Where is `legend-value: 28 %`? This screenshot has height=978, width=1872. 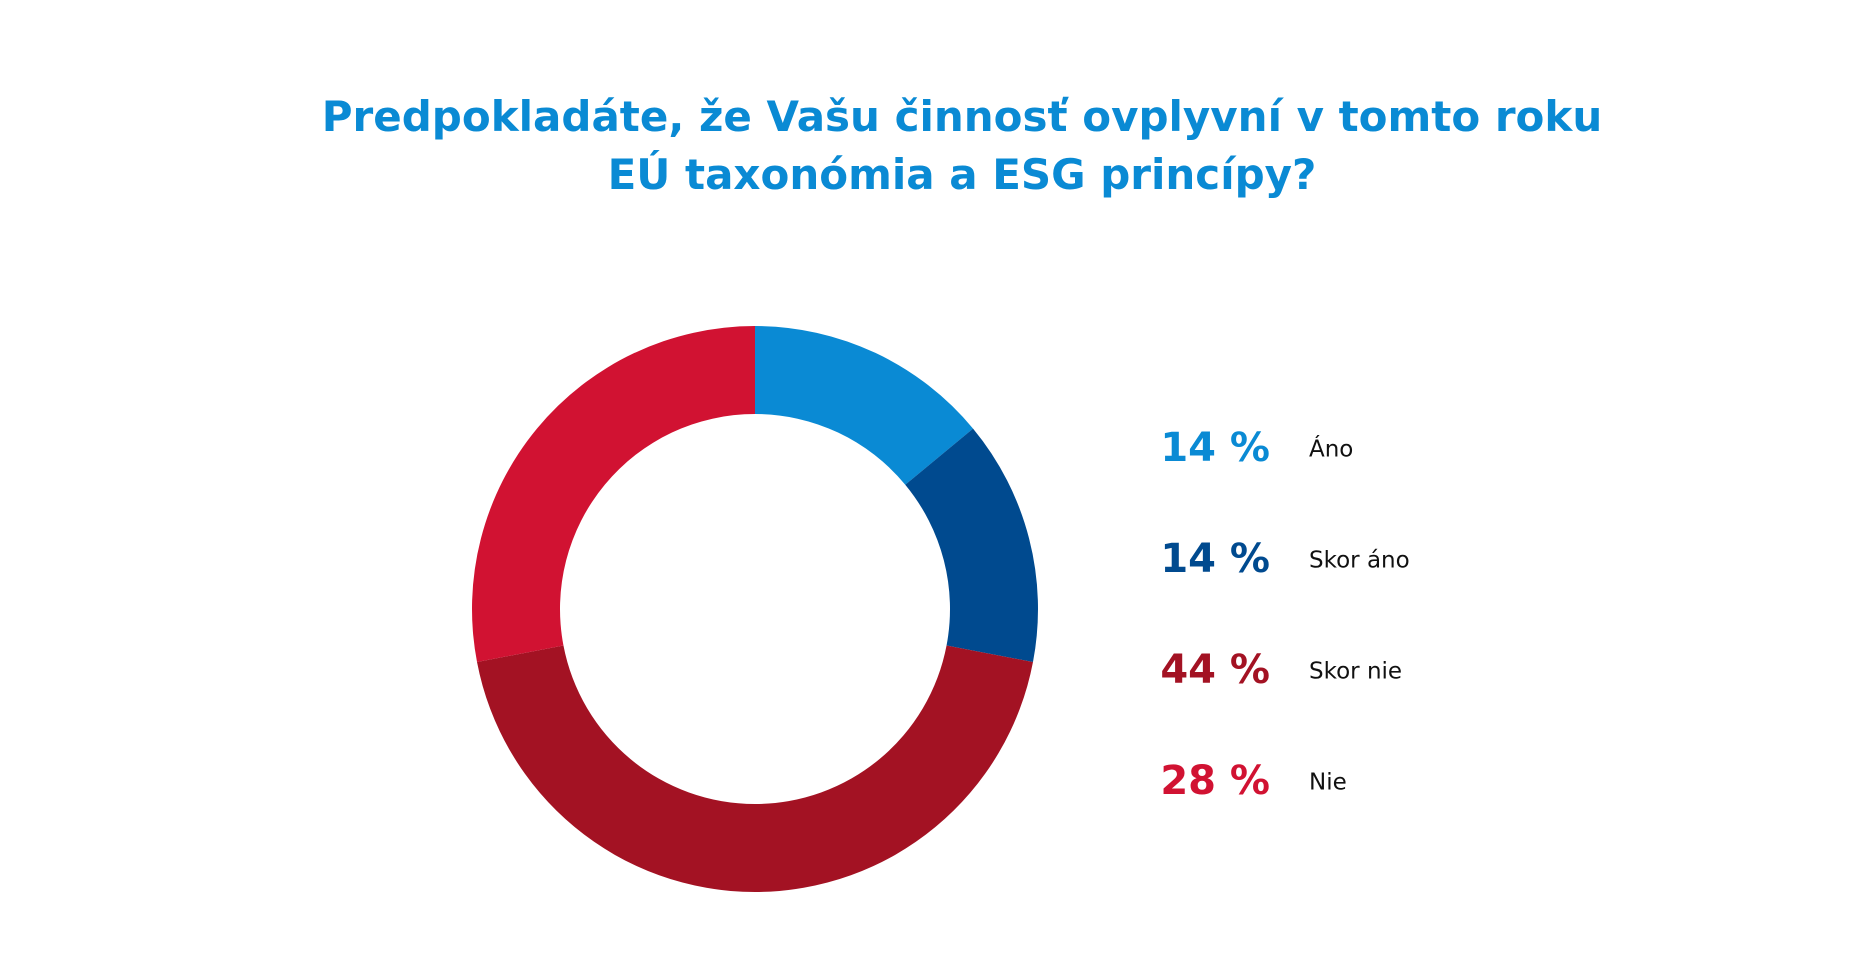
legend-value: 28 % is located at coordinates (1215, 781).